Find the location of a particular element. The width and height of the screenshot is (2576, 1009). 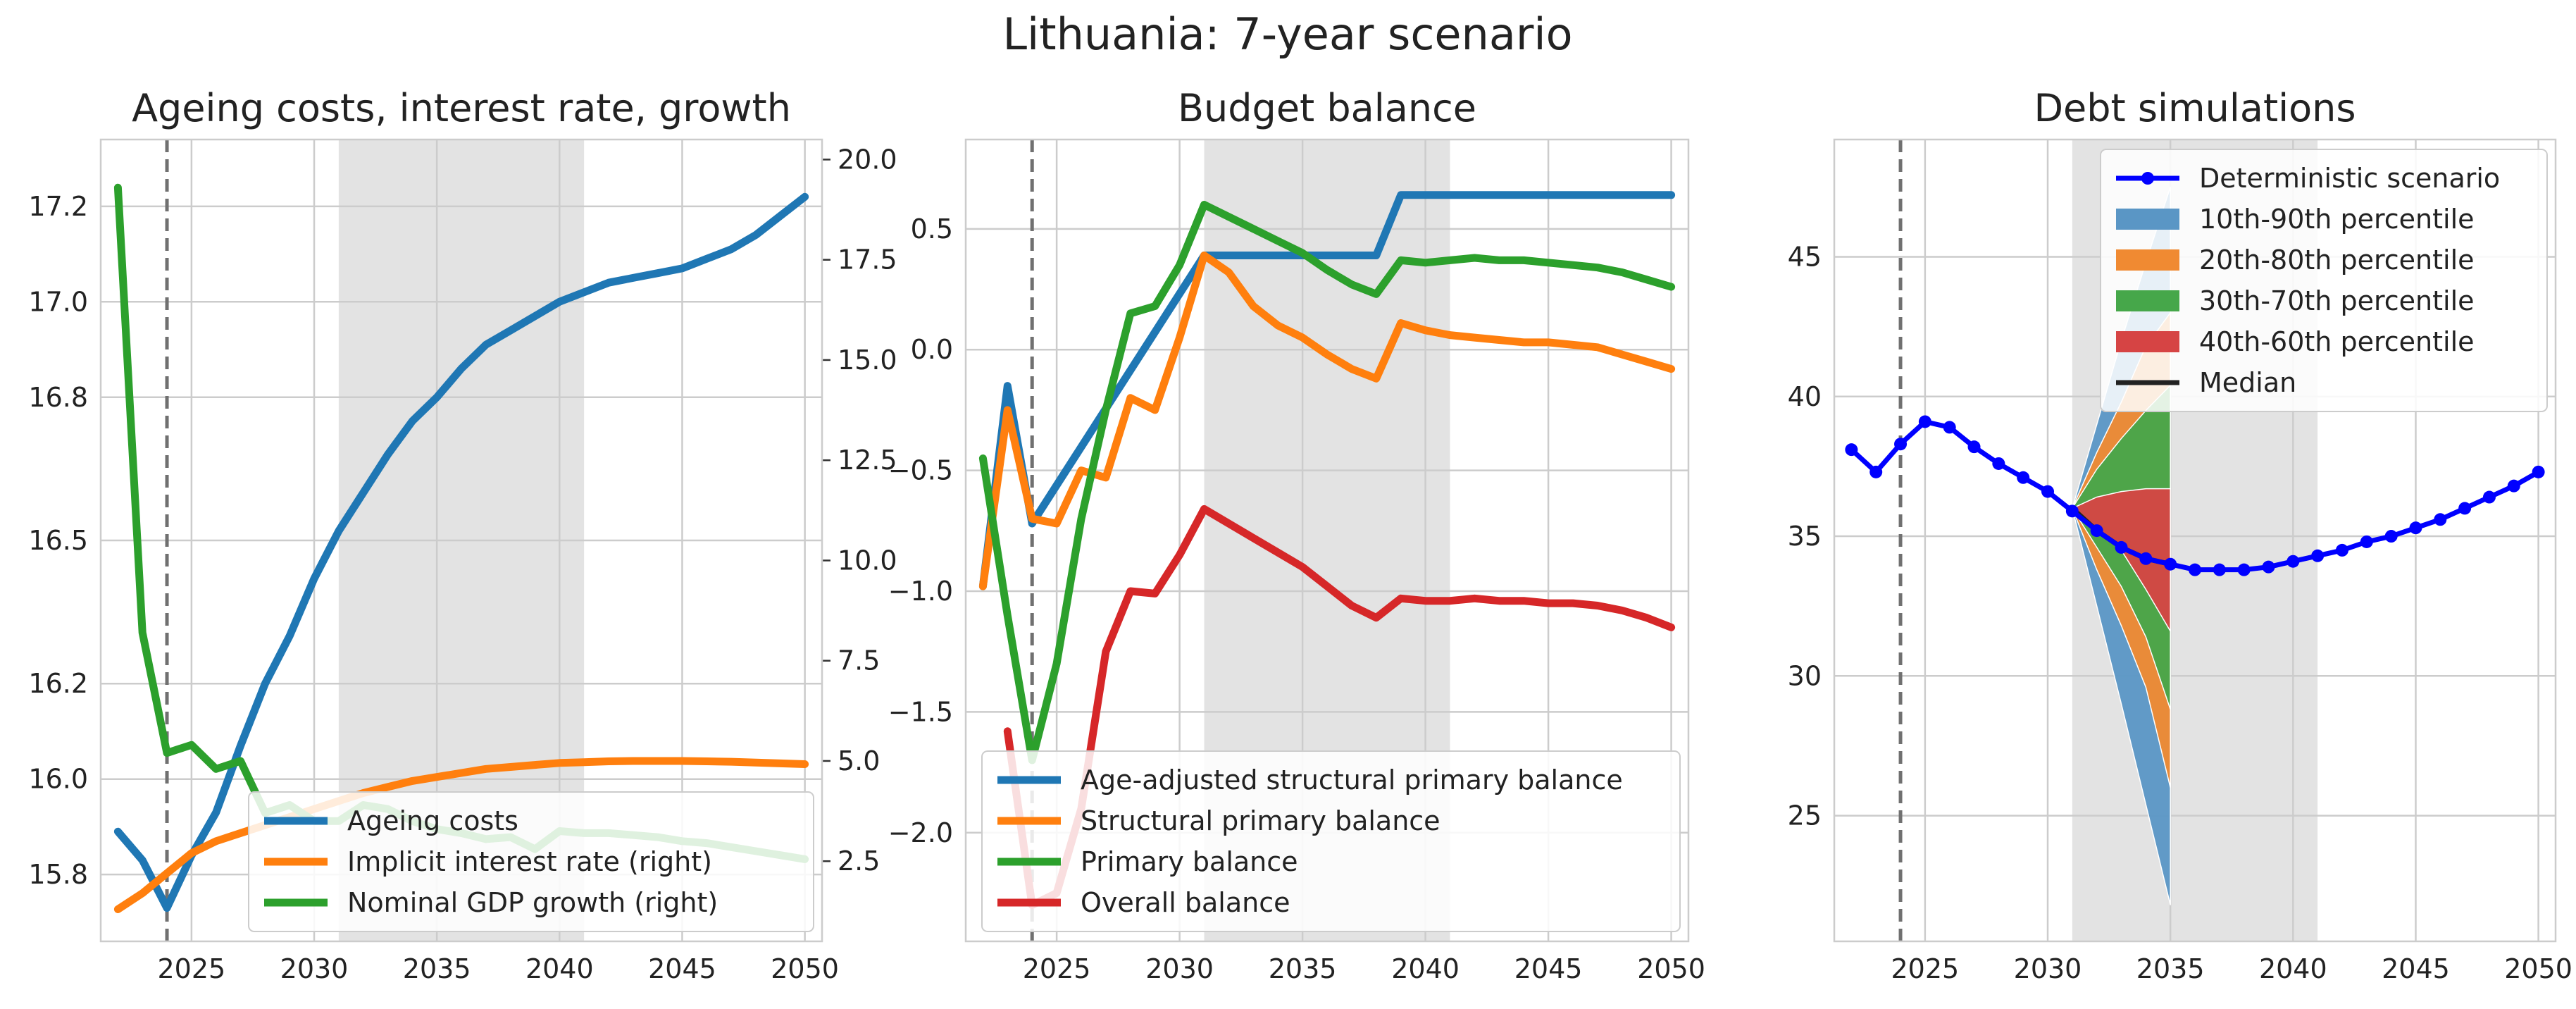

subplot-title: Debt simulations is located at coordinates (2195, 108).